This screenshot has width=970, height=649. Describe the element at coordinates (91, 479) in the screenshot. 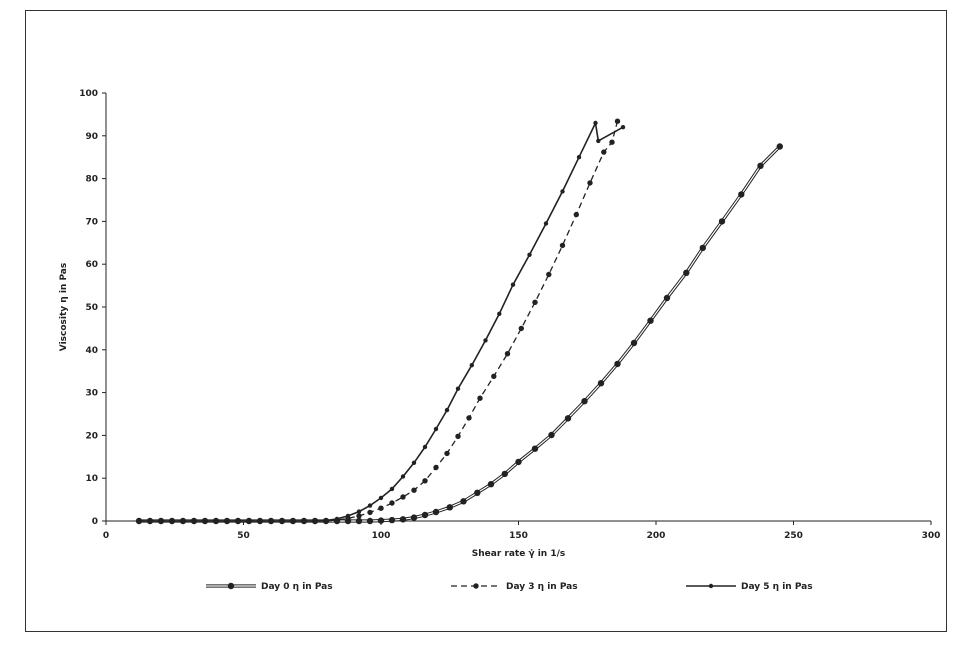

I see `y-tick-label: 10` at that location.